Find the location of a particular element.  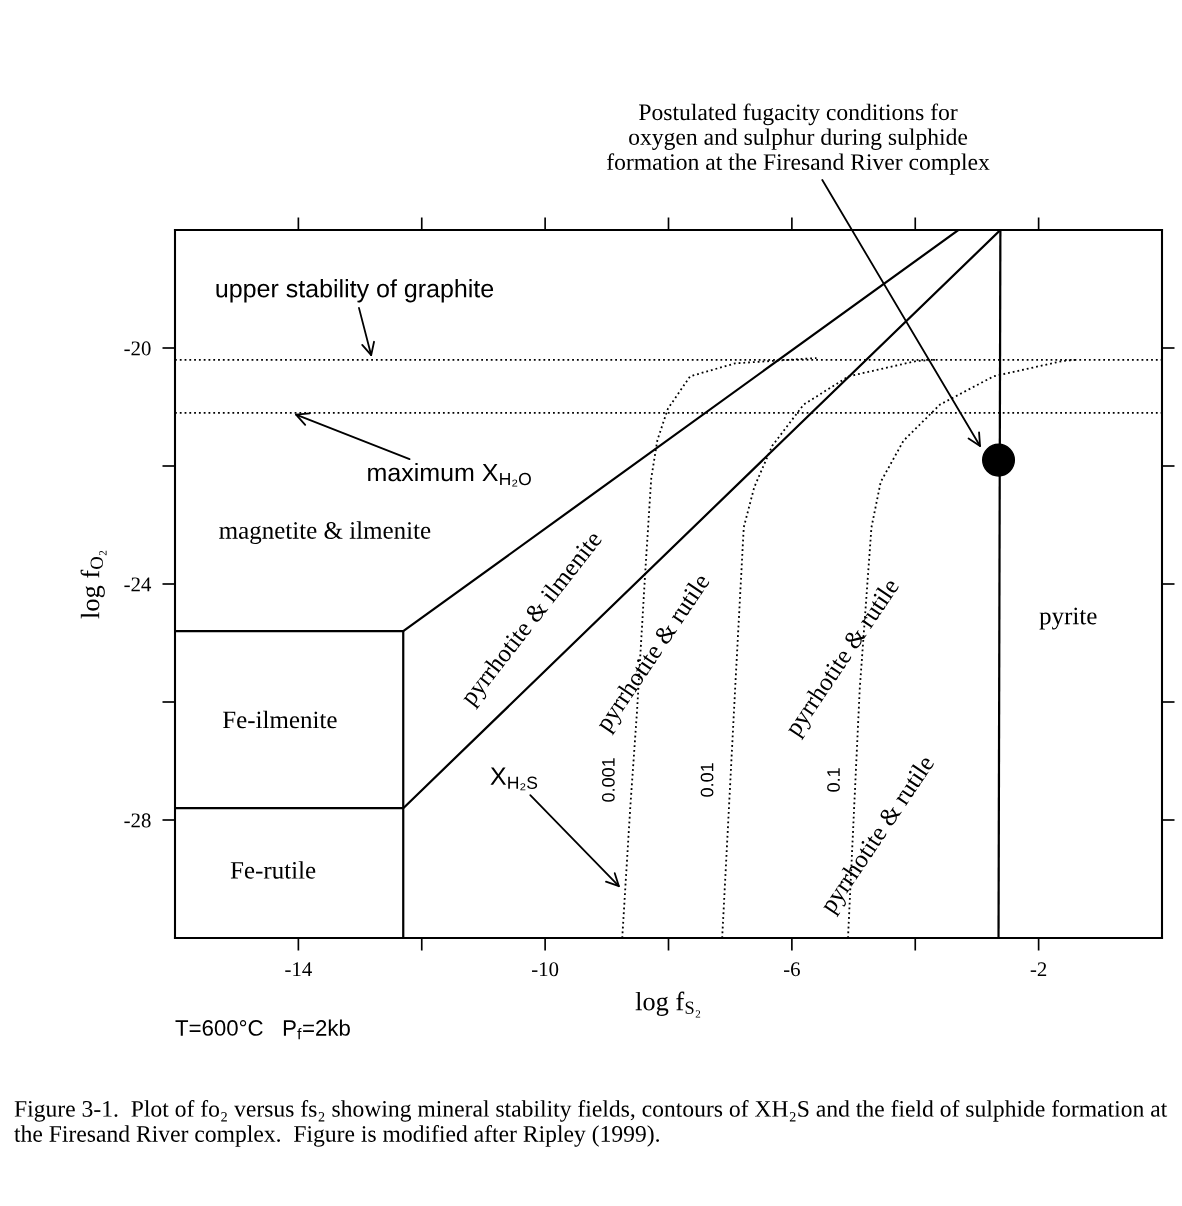

x-tick-label: -2 is located at coordinates (1038, 969).